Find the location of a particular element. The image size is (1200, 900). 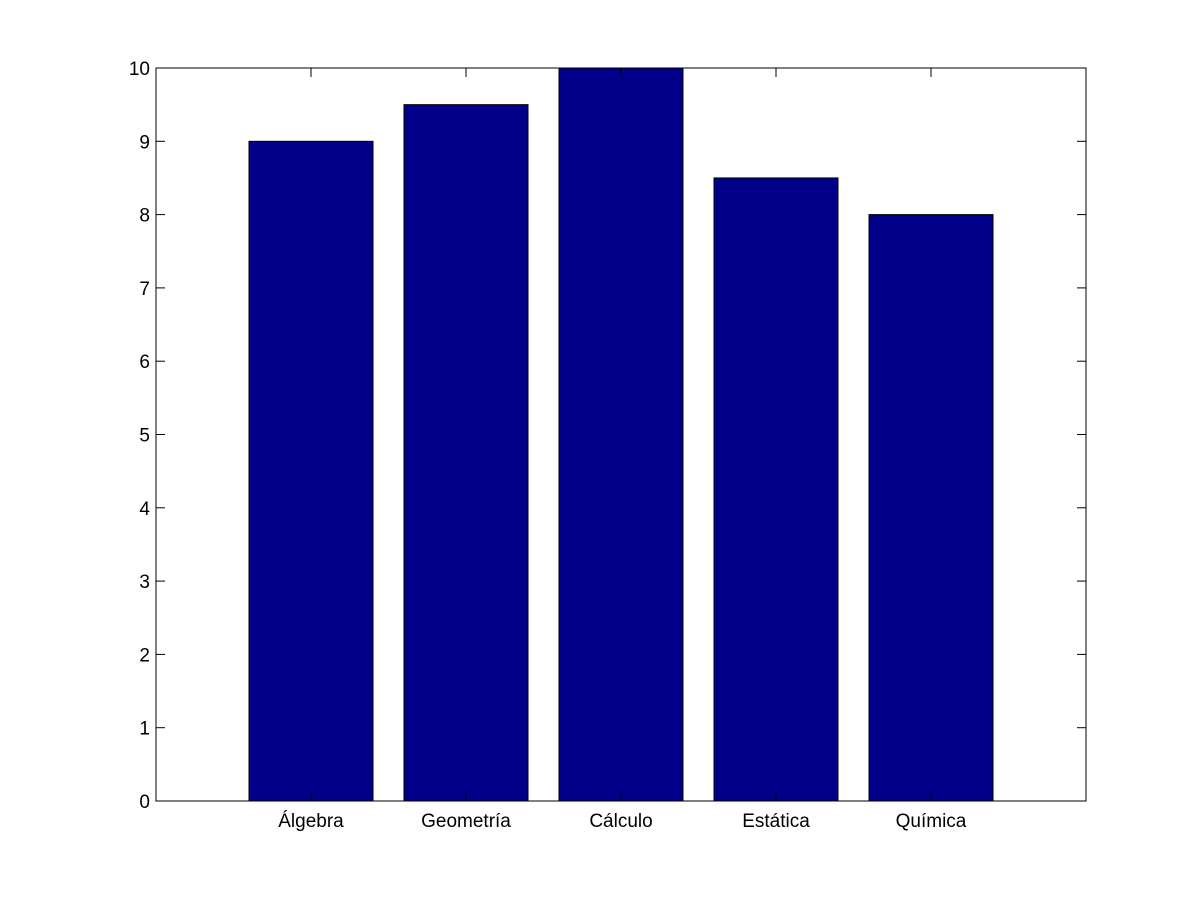

x-category-label: Cálculo is located at coordinates (620, 821).